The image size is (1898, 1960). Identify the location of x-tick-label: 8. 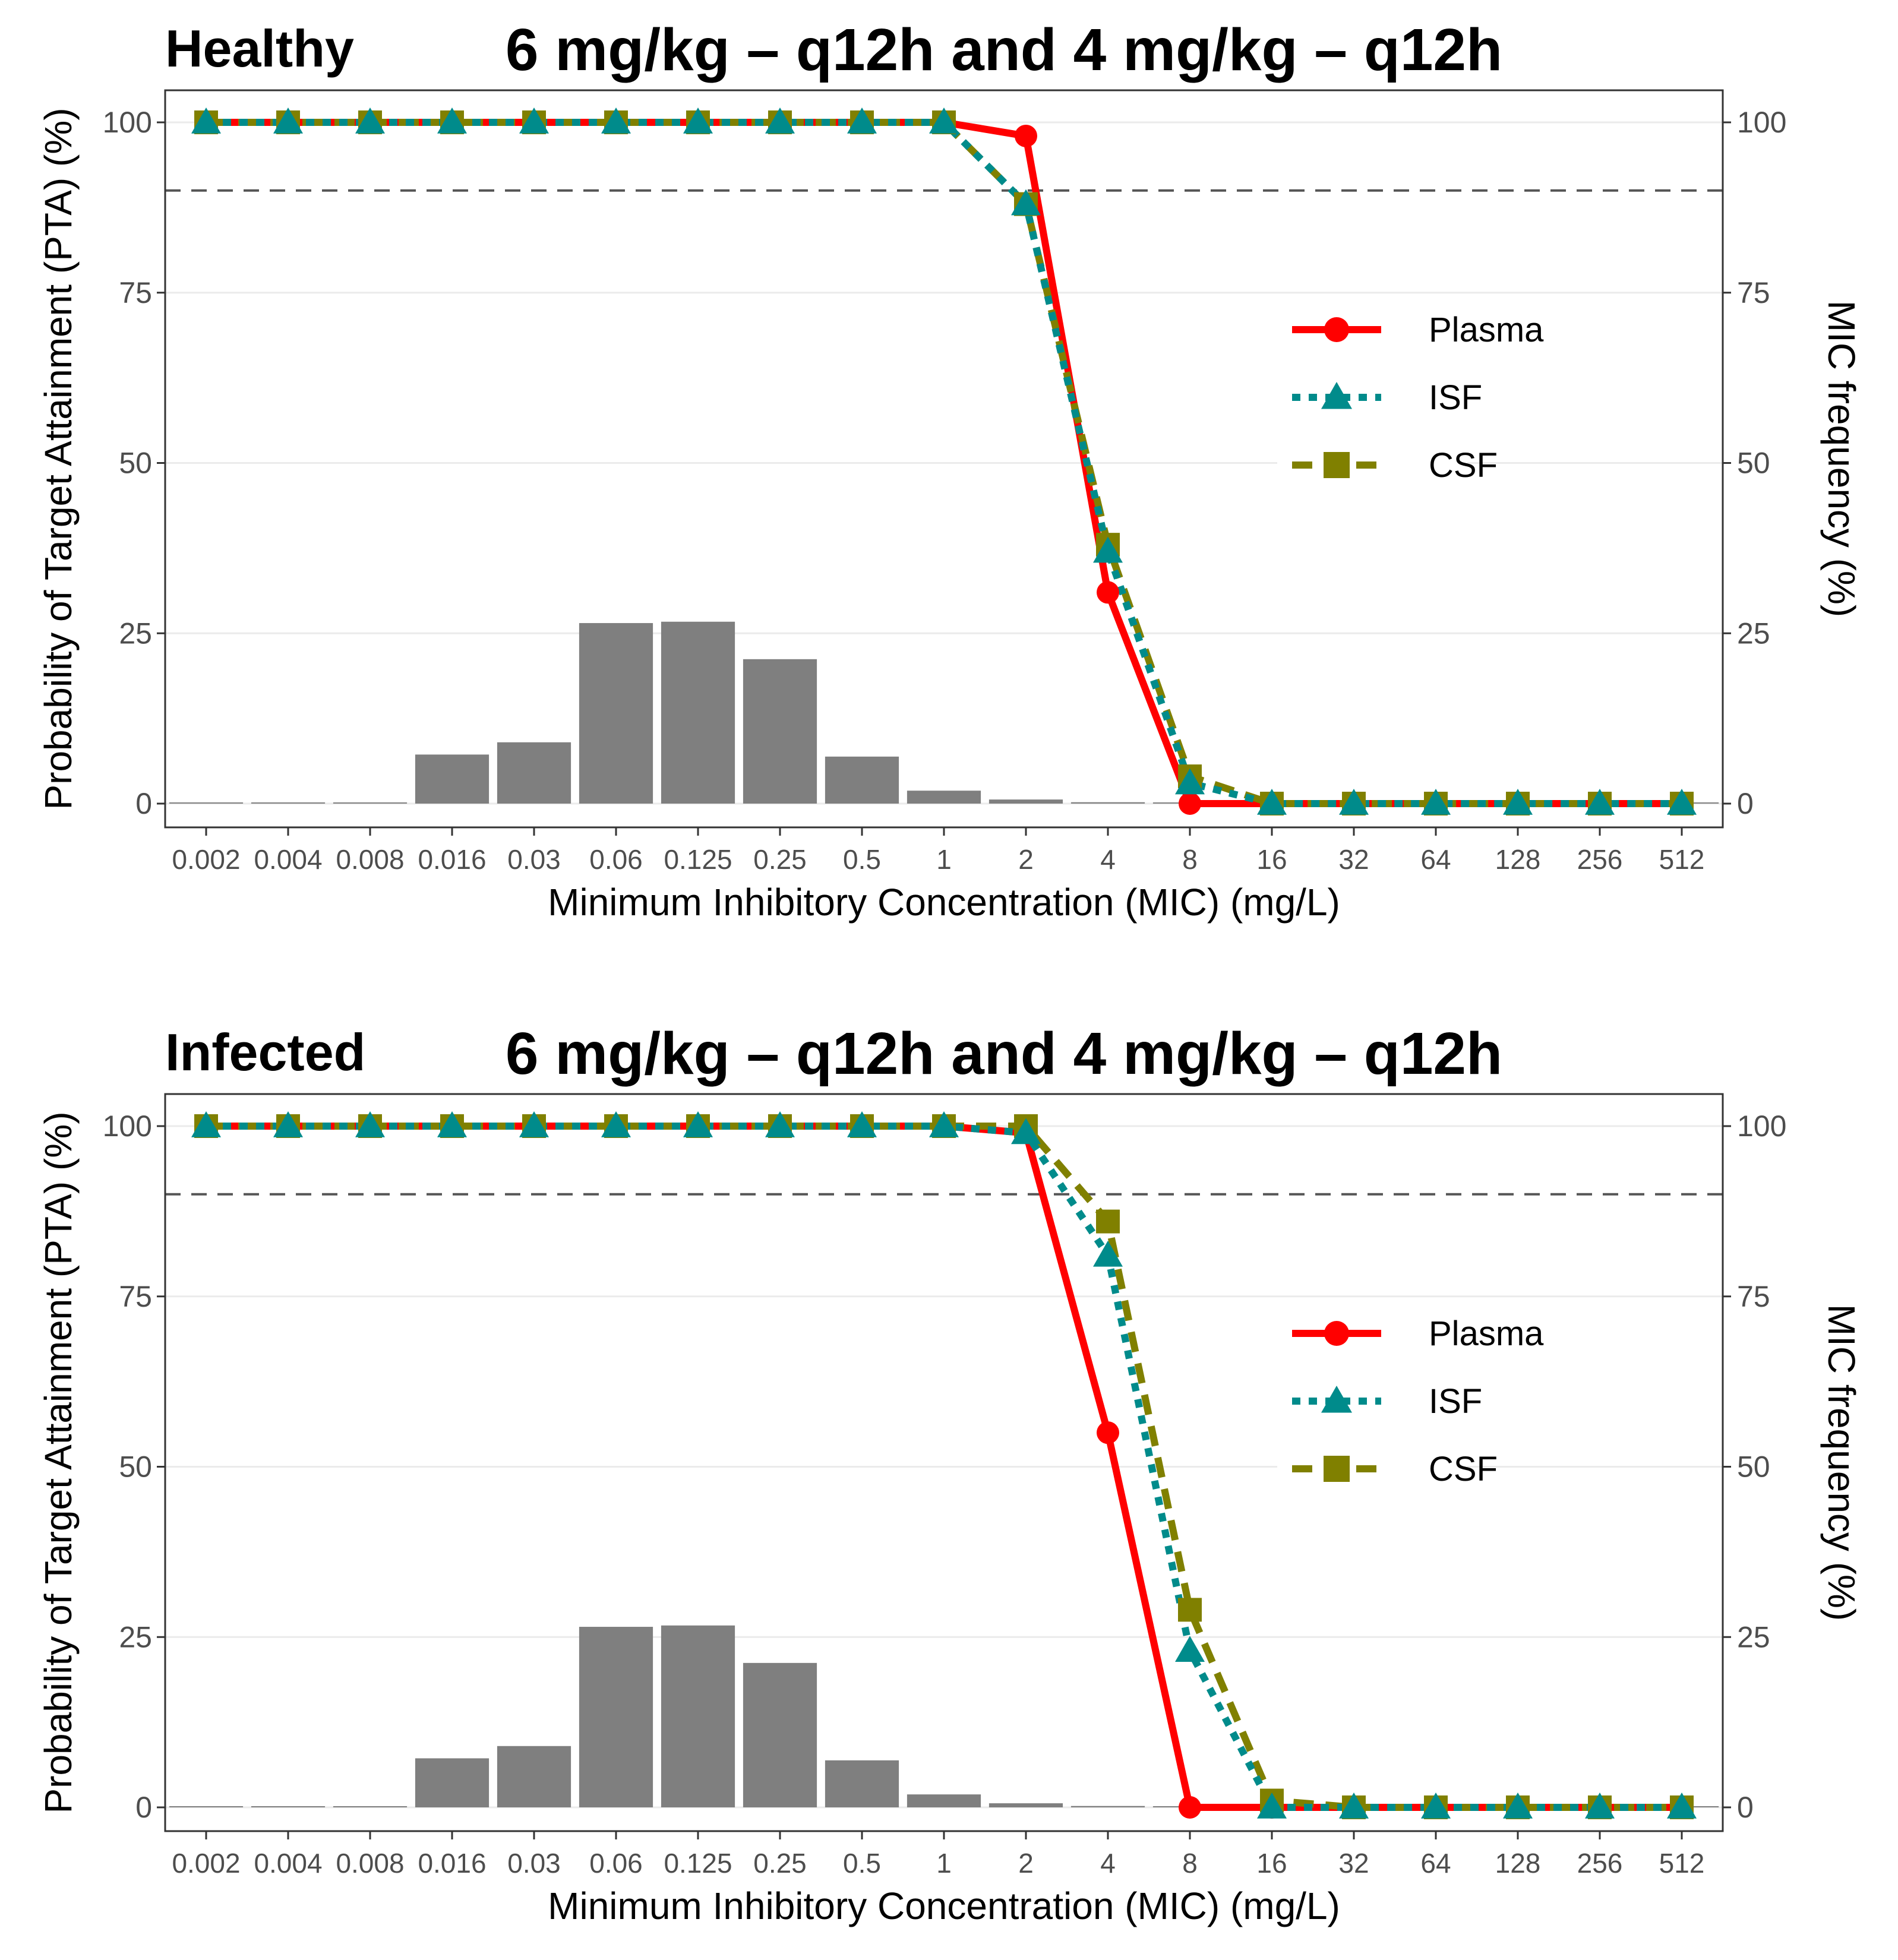
(1190, 1863).